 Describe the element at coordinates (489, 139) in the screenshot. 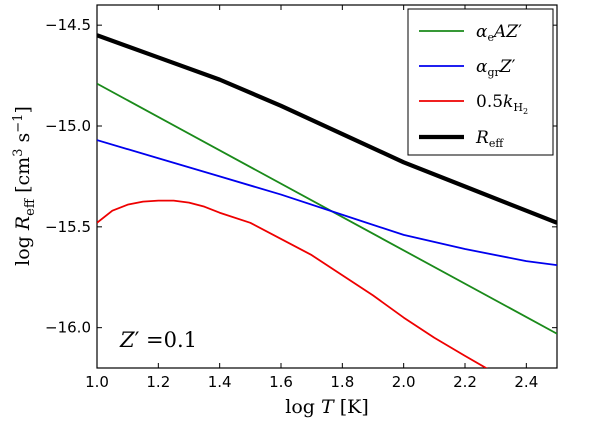

I see `legend-entry-reff-label: Reff` at that location.